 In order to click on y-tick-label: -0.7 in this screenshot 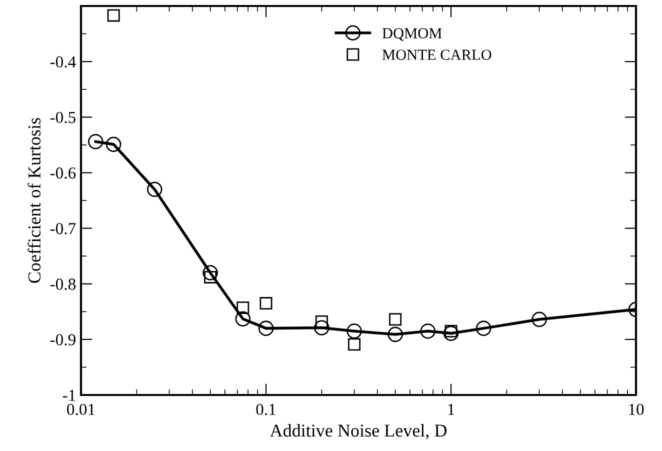, I will do `click(63, 228)`.